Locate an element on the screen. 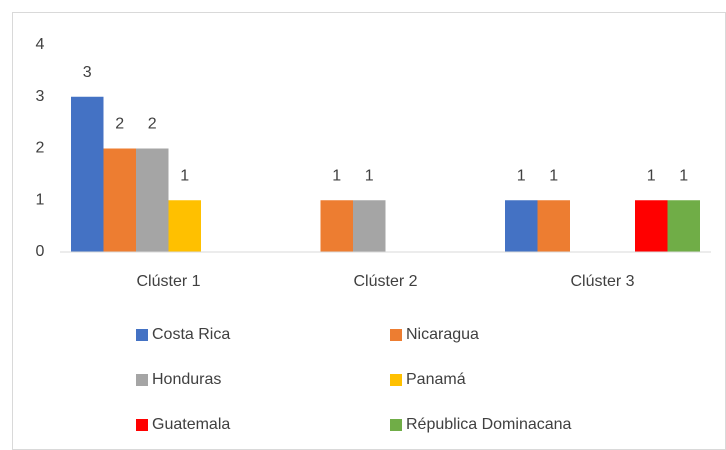  legend-label: Guatemala is located at coordinates (191, 424).